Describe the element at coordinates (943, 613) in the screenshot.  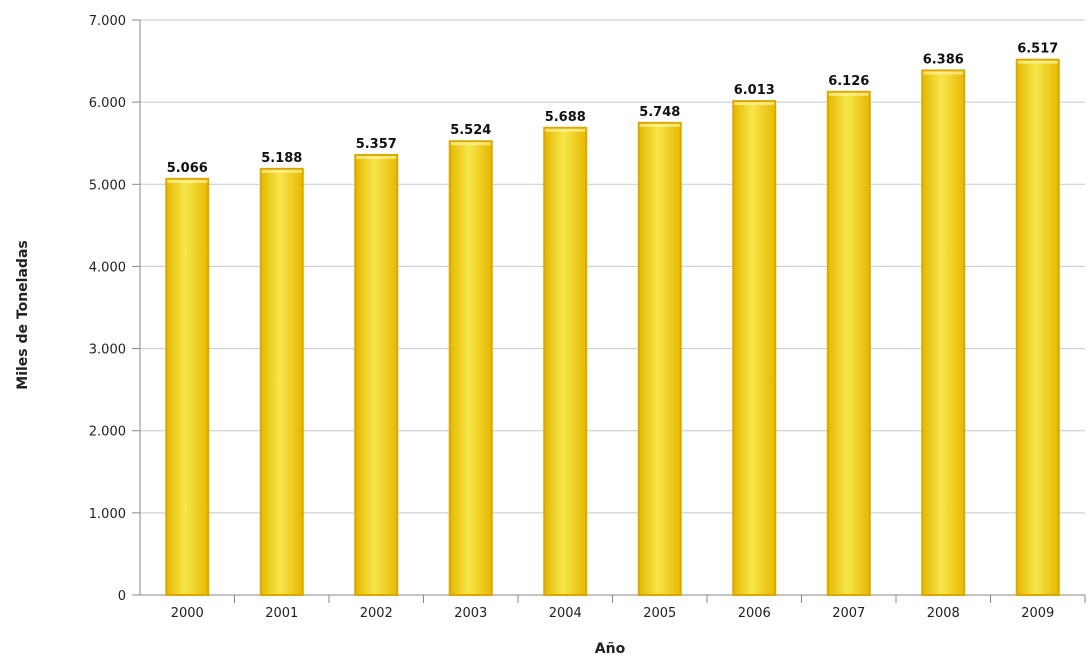
I see `x-tick-label-2008: 2008` at that location.